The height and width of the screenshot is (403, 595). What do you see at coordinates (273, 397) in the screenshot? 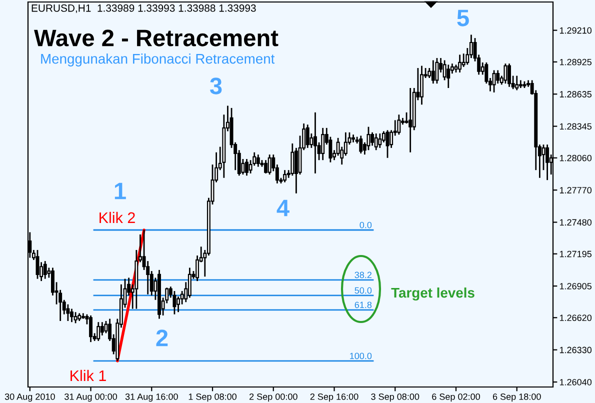
I see `x-tick-label: 2 Sep 00:00` at bounding box center [273, 397].